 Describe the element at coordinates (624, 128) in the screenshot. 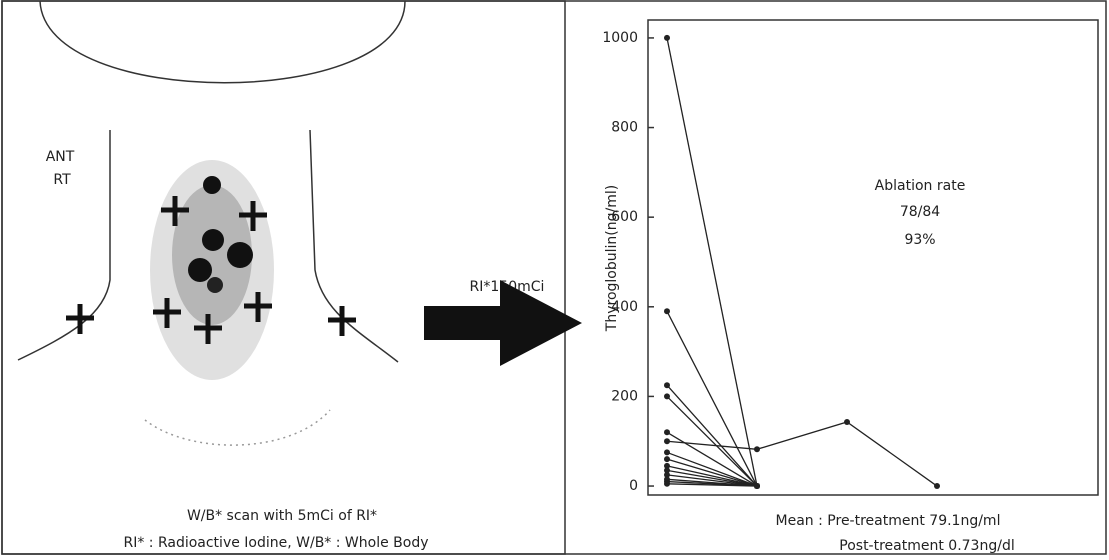

I see `y-tick-label: 800` at that location.